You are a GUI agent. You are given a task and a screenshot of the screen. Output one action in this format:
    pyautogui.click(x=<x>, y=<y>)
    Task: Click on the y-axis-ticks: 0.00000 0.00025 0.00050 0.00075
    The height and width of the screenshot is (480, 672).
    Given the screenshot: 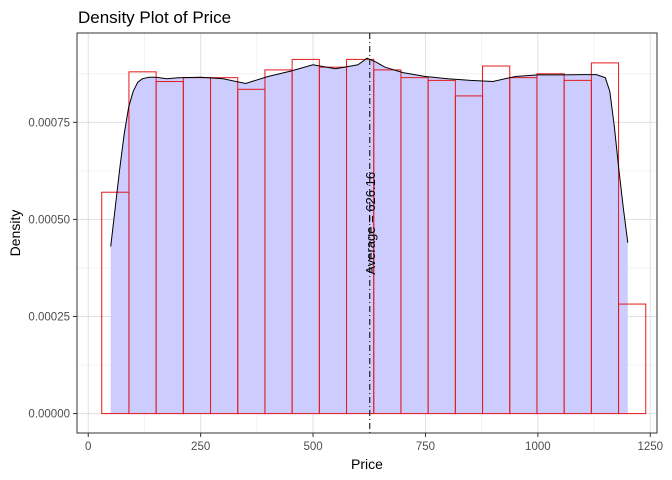 What is the action you would take?
    pyautogui.click(x=52, y=269)
    